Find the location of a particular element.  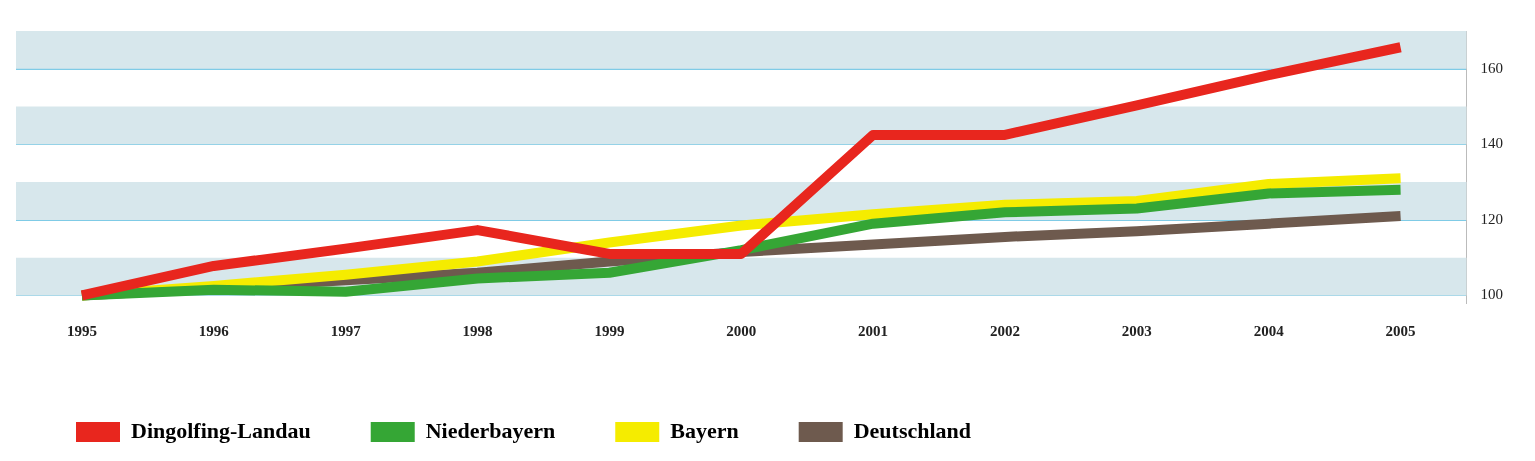

legend-label: Bayern is located at coordinates (704, 430).